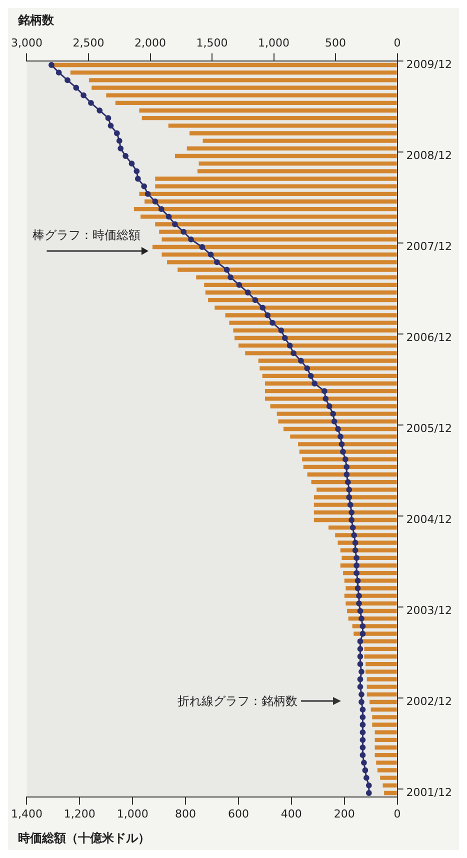  Describe the element at coordinates (429, 792) in the screenshot. I see `y-tick-label: 2001/12` at that location.